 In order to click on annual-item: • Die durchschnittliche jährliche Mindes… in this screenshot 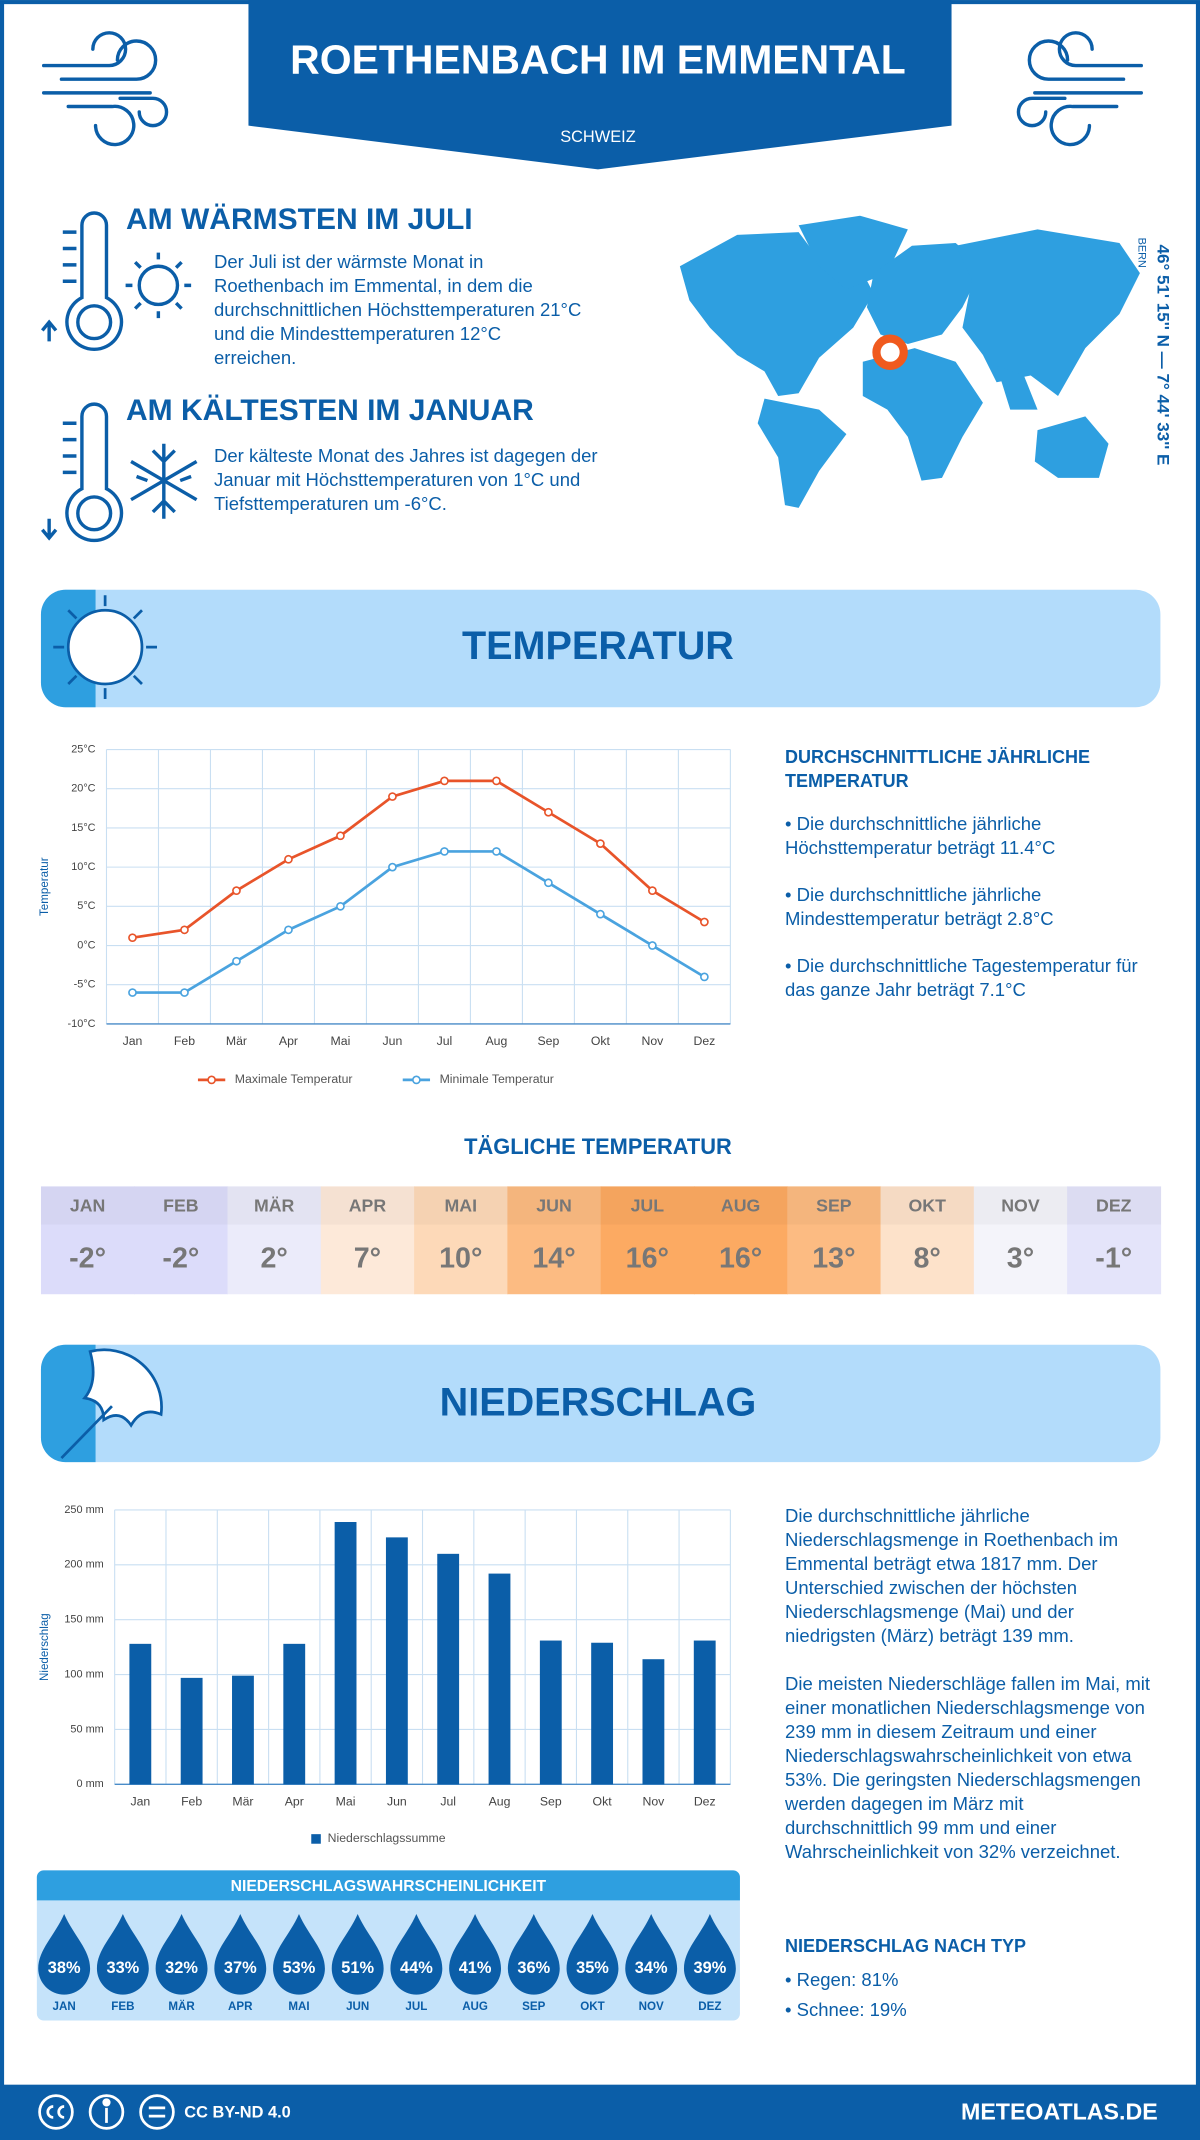, I will do `click(919, 906)`.